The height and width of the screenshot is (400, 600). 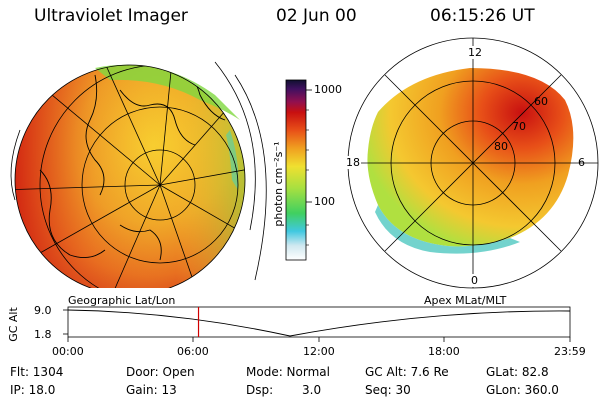 I want to click on colorbar-unit-label: photon cm⁻²s⁻¹, so click(x=278, y=184).